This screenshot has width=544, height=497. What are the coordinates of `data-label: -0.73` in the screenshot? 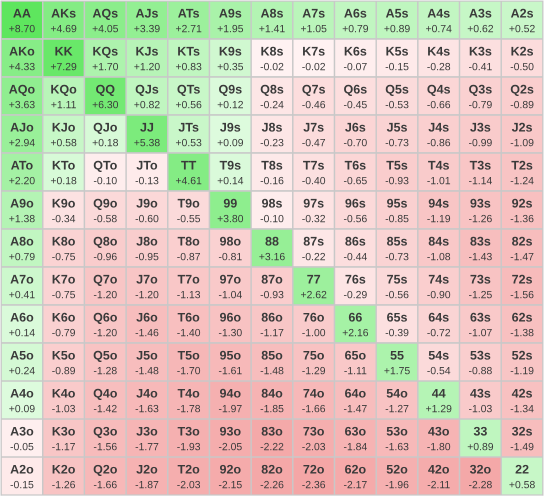 It's located at (397, 256).